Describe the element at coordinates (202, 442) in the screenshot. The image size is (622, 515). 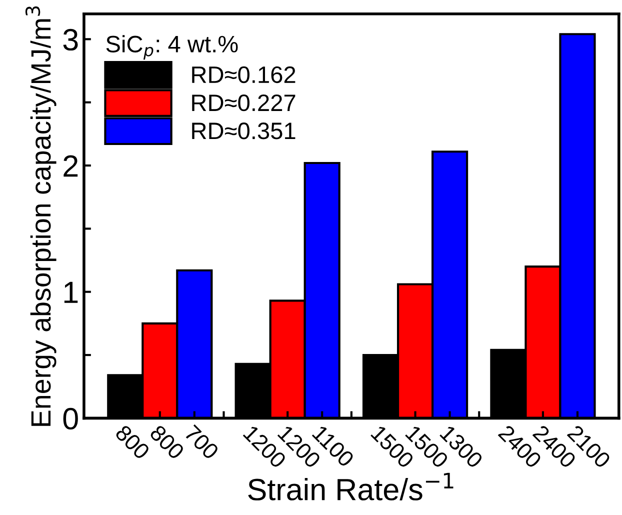
I see `x-tick-label: 700` at that location.